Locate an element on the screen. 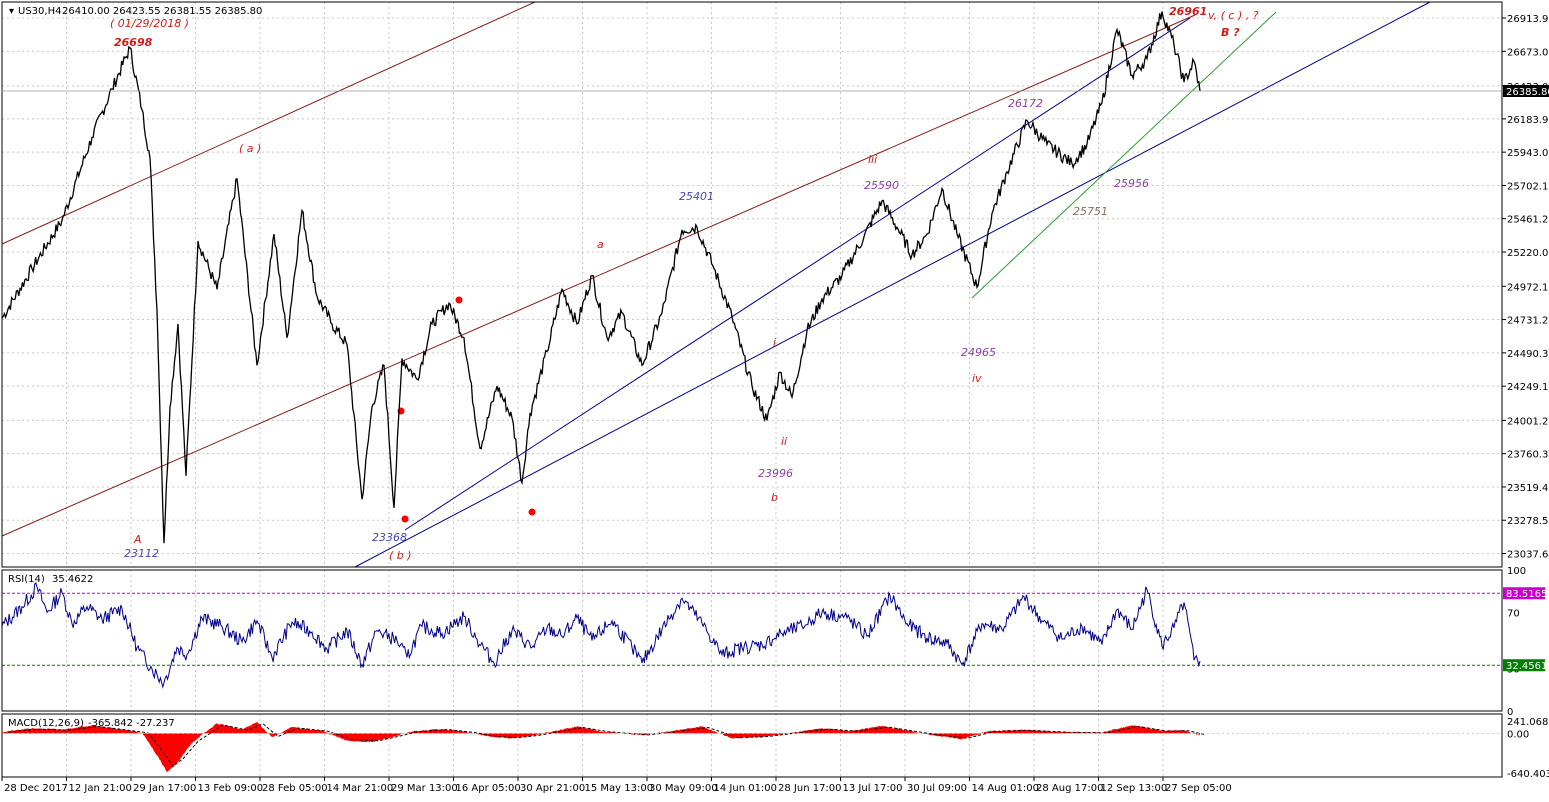 Image resolution: width=1549 pixels, height=802 pixels. last-price-badge is located at coordinates (1526, 90).